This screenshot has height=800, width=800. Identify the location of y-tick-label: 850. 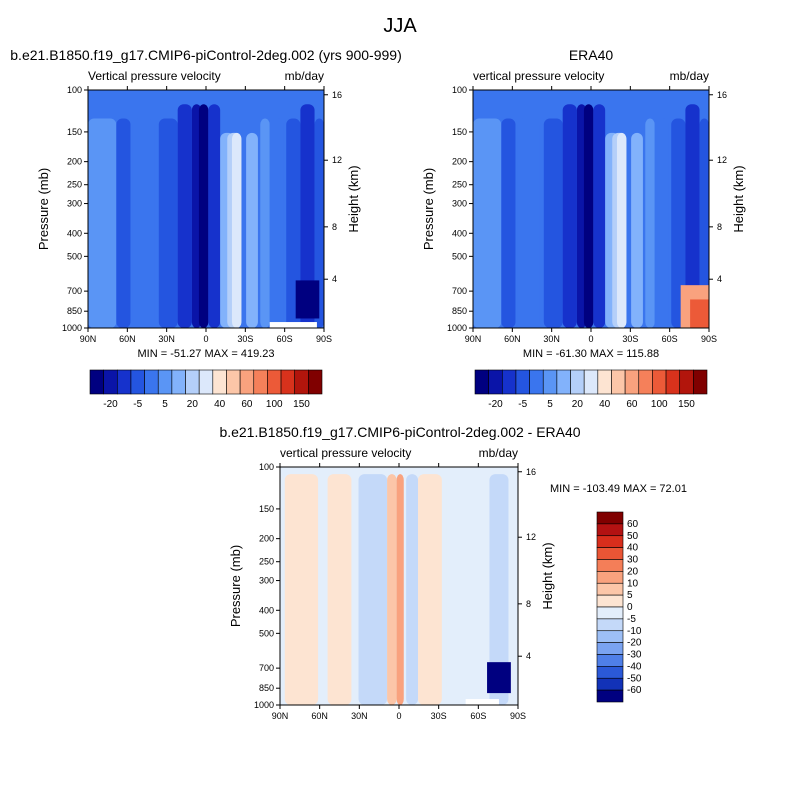
(266, 688).